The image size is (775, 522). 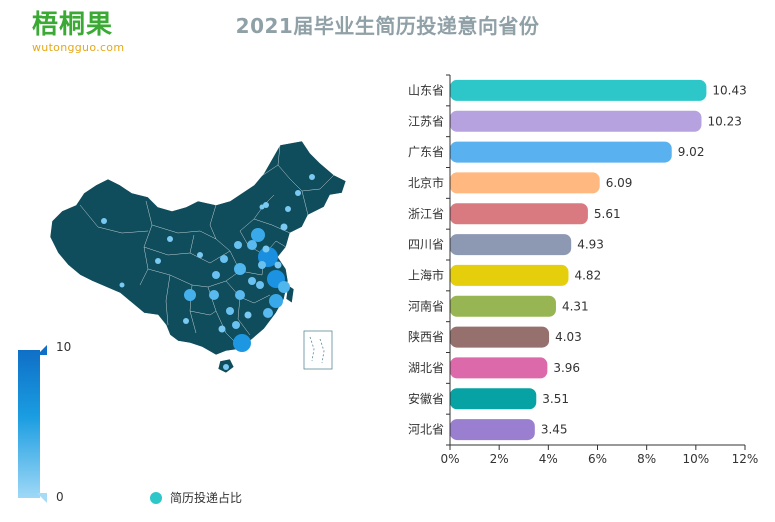 What do you see at coordinates (387, 26) in the screenshot?
I see `chart-title: 2021届毕业生简历投递意向省份` at bounding box center [387, 26].